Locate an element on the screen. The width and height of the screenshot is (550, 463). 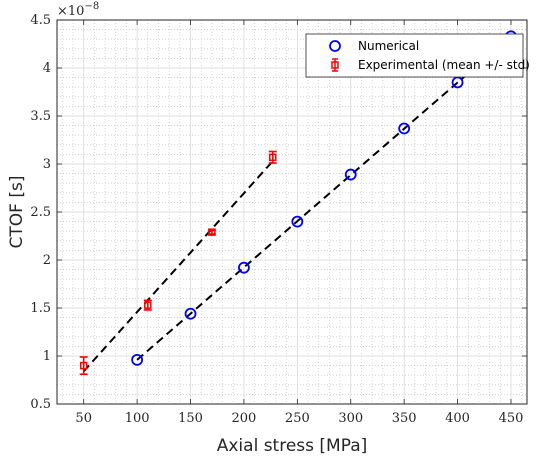
y-tick-label: 2.5 is located at coordinates (40, 212).